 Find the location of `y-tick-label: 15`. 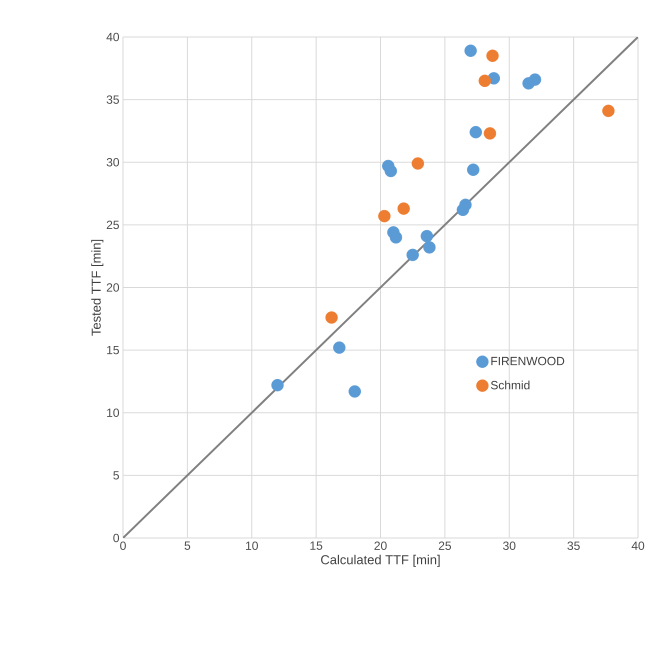

y-tick-label: 15 is located at coordinates (113, 350).